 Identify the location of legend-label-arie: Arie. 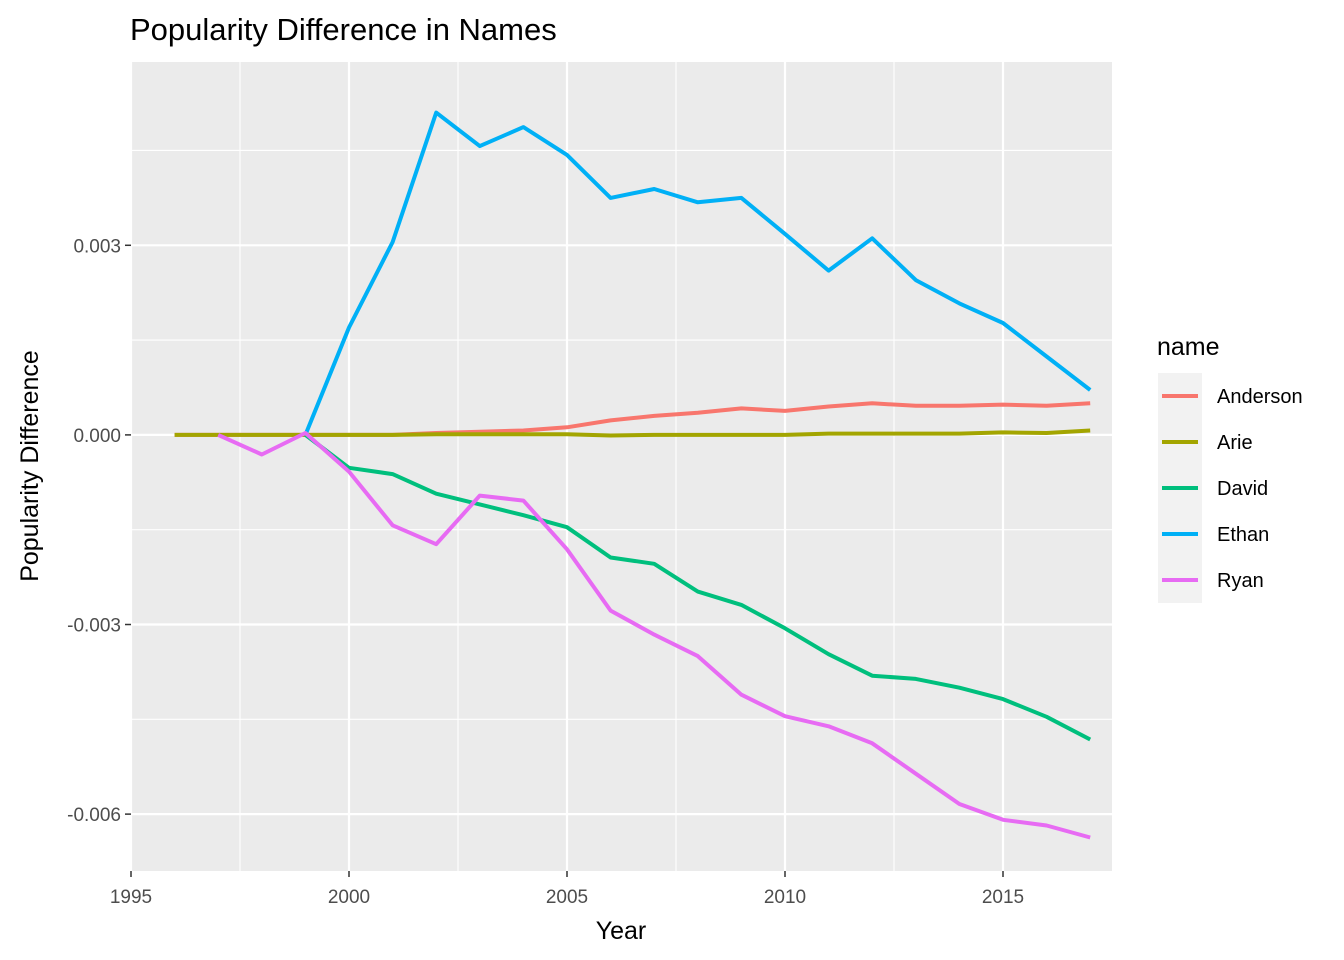
(1235, 443).